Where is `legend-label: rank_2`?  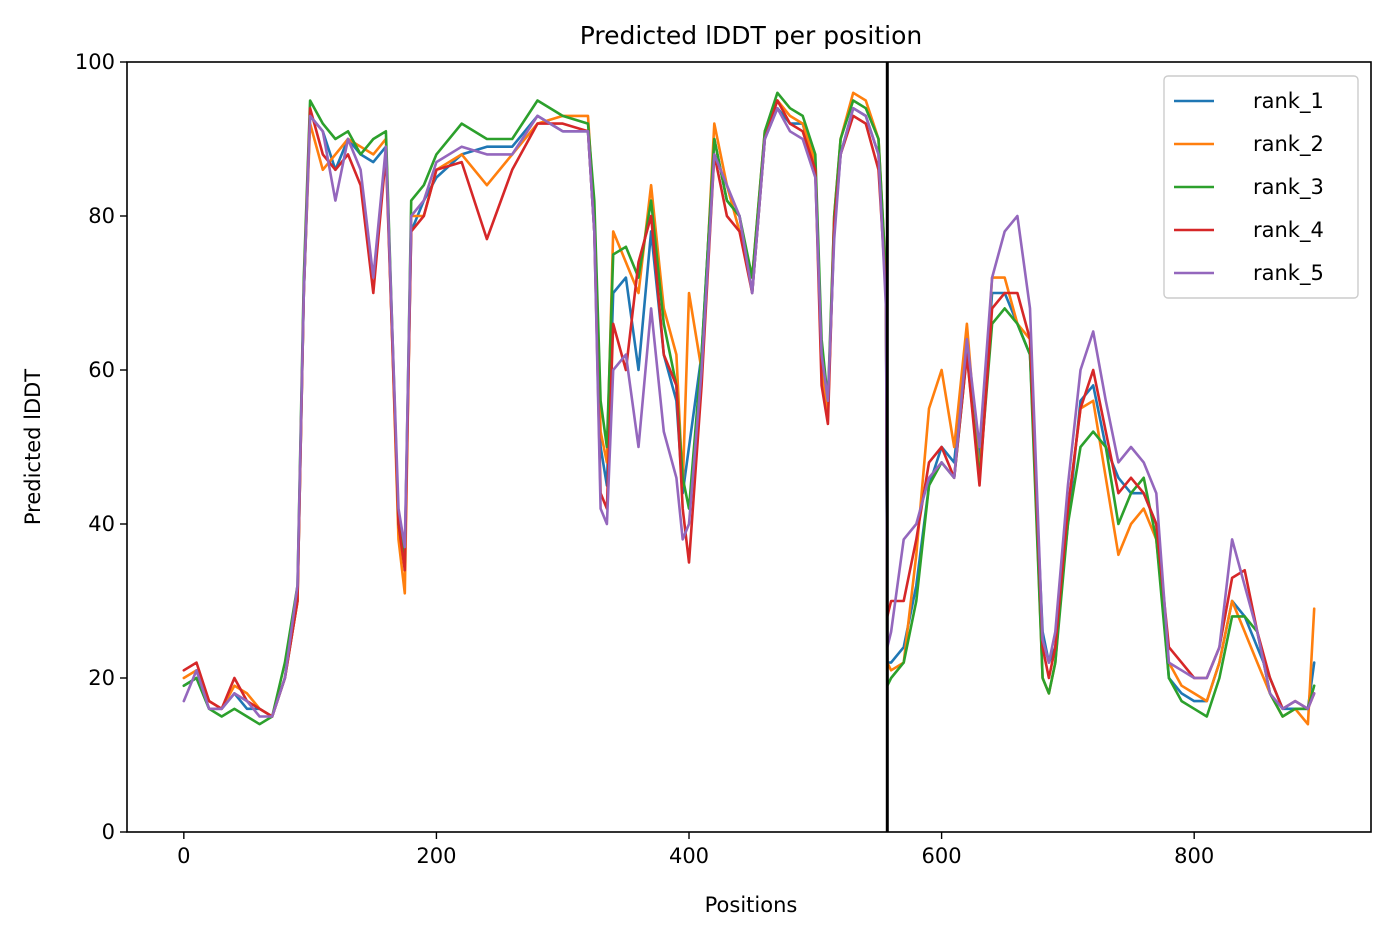 legend-label: rank_2 is located at coordinates (1288, 144).